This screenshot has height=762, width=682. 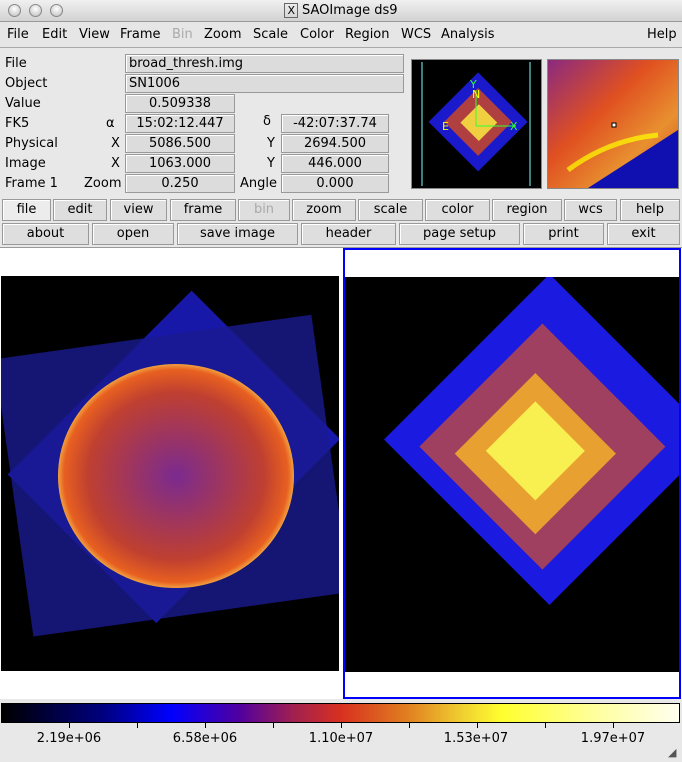 What do you see at coordinates (476, 94) in the screenshot?
I see `compass-n-label: N` at bounding box center [476, 94].